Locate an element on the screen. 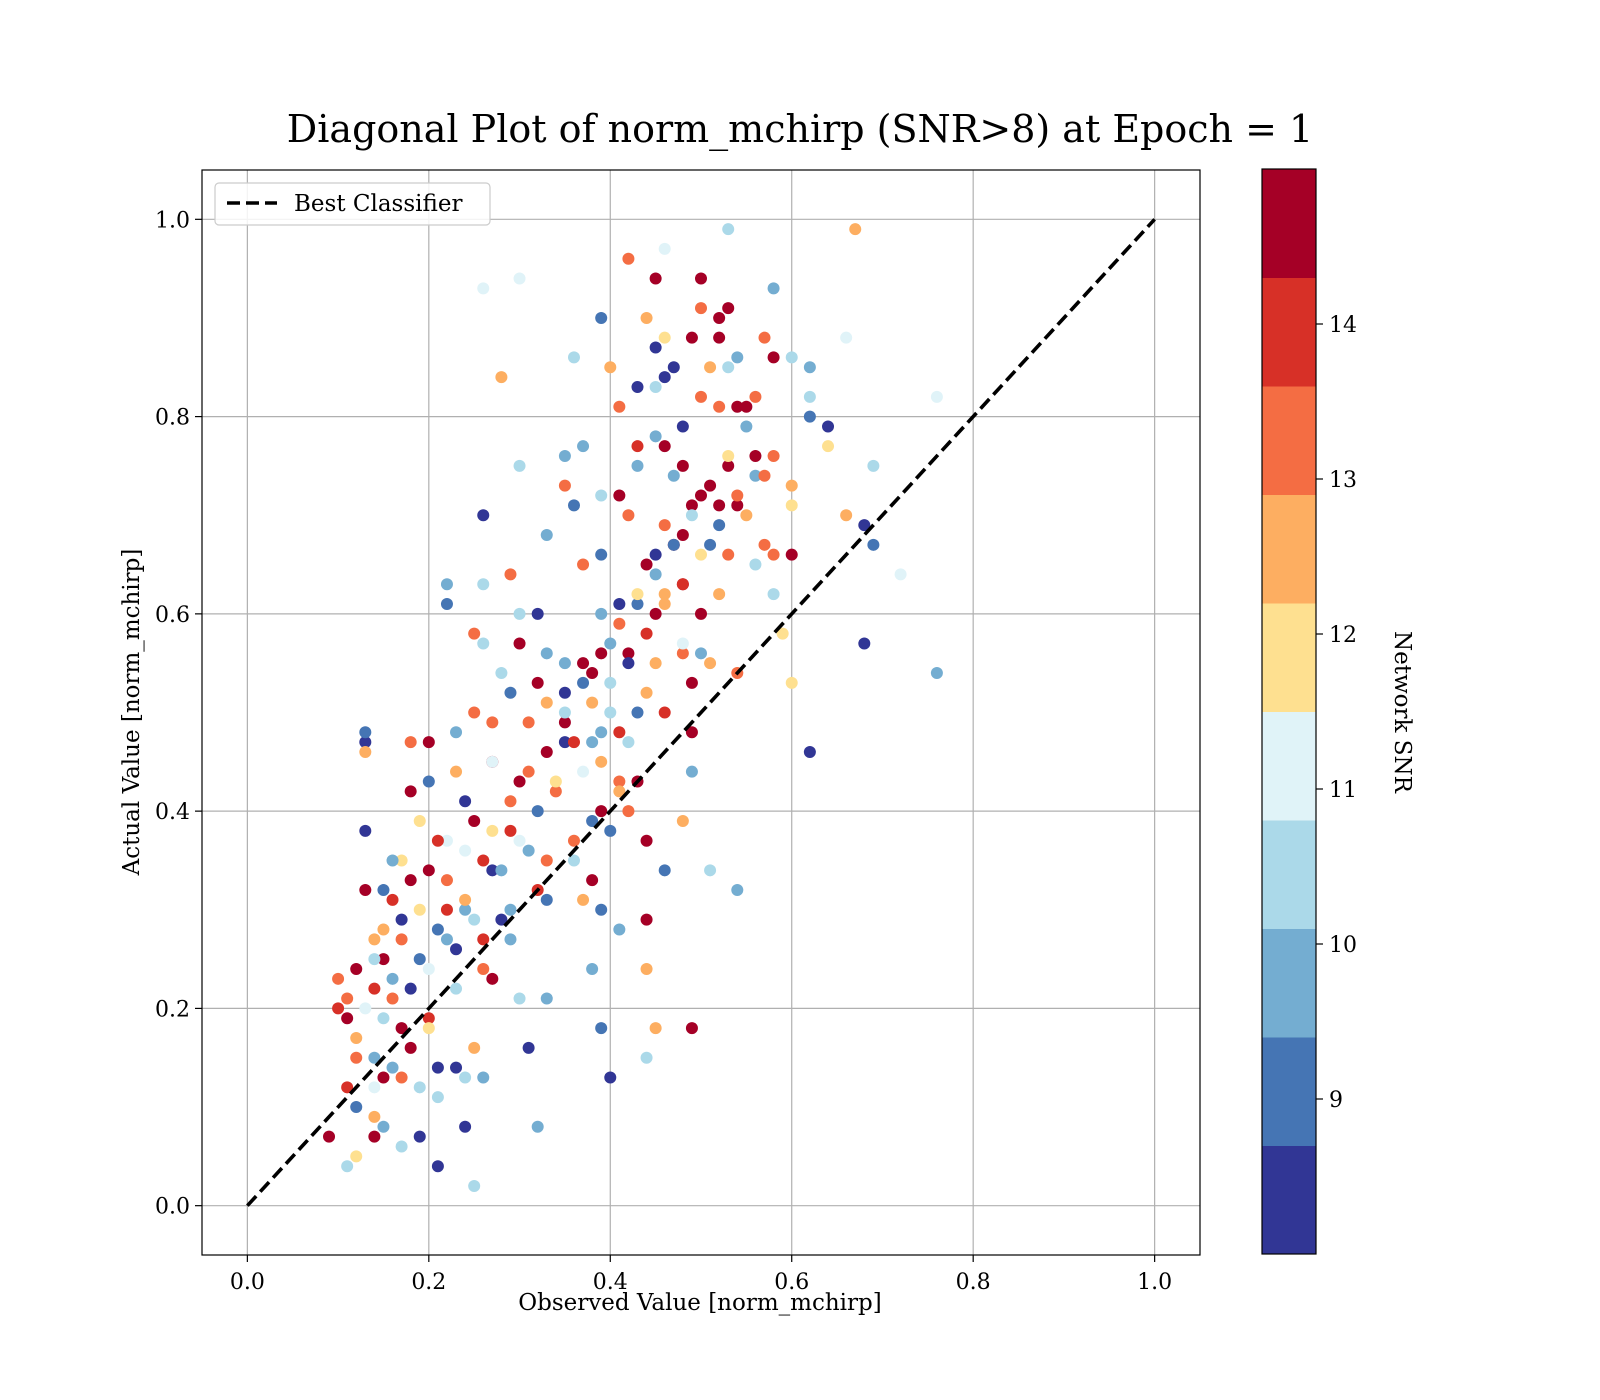 The width and height of the screenshot is (1600, 1400). colorbar-segments is located at coordinates (1289, 712).